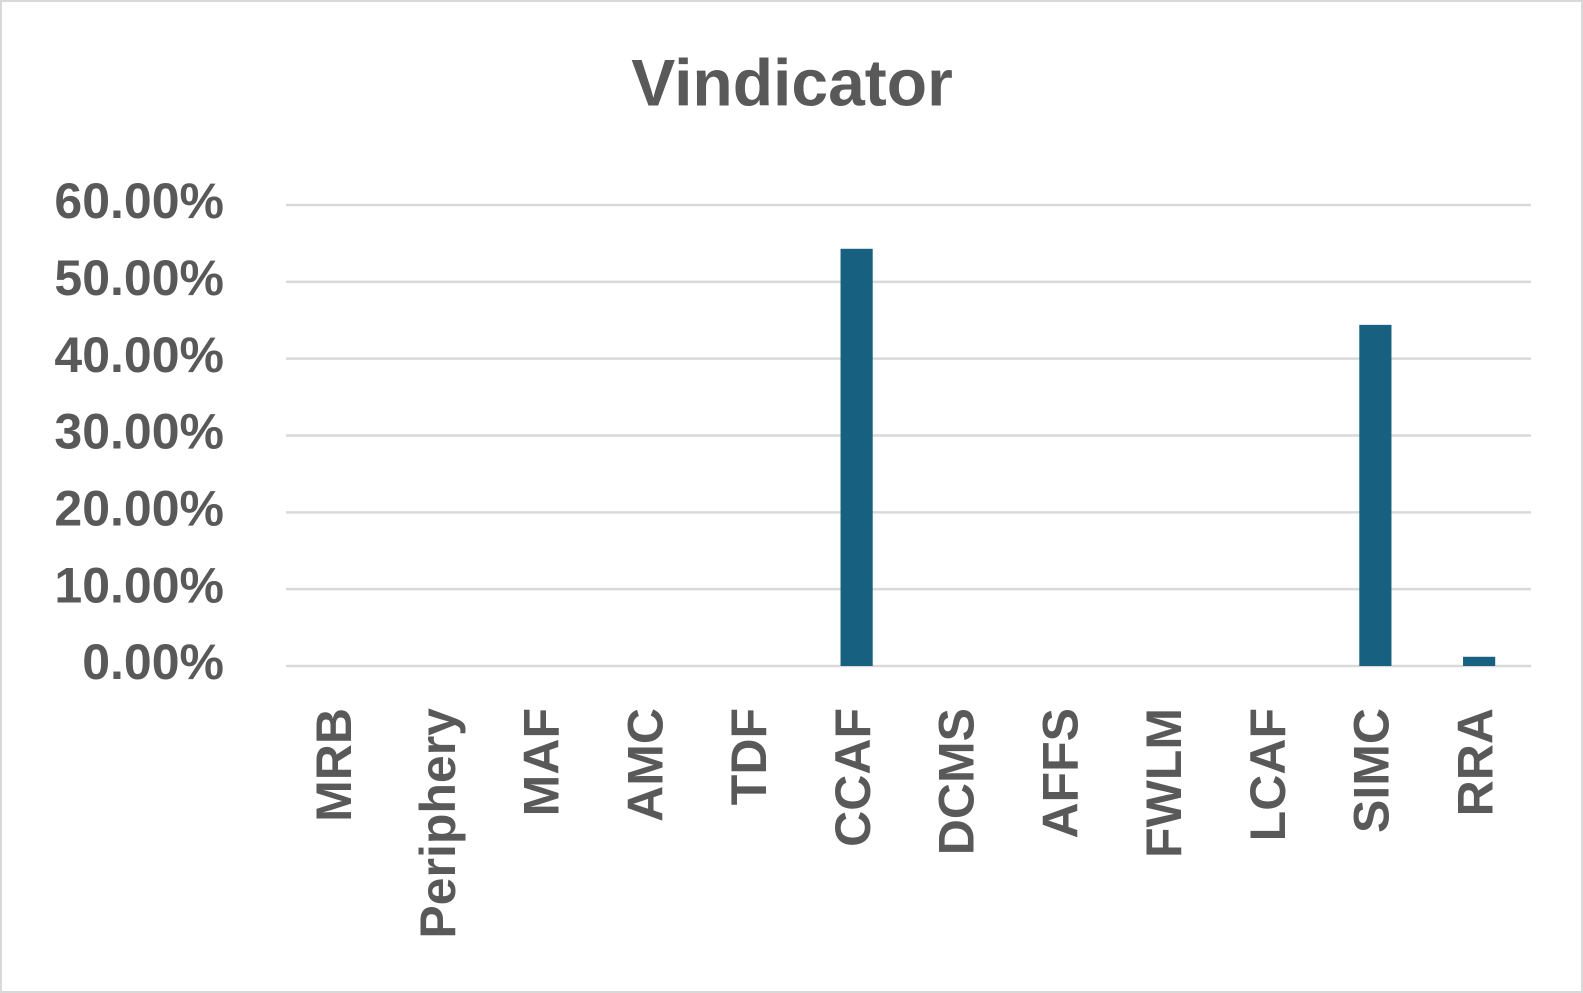 This screenshot has width=1583, height=993. What do you see at coordinates (139, 278) in the screenshot?
I see `y-tick-label: 50.00%` at bounding box center [139, 278].